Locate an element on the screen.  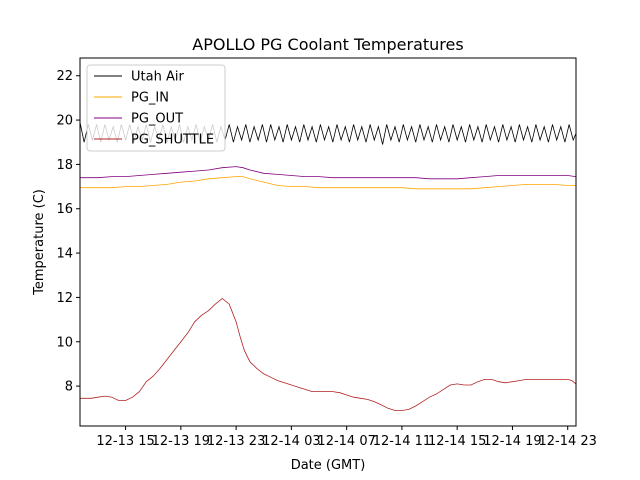
x-tick-label: 12-13 23 is located at coordinates (236, 441).